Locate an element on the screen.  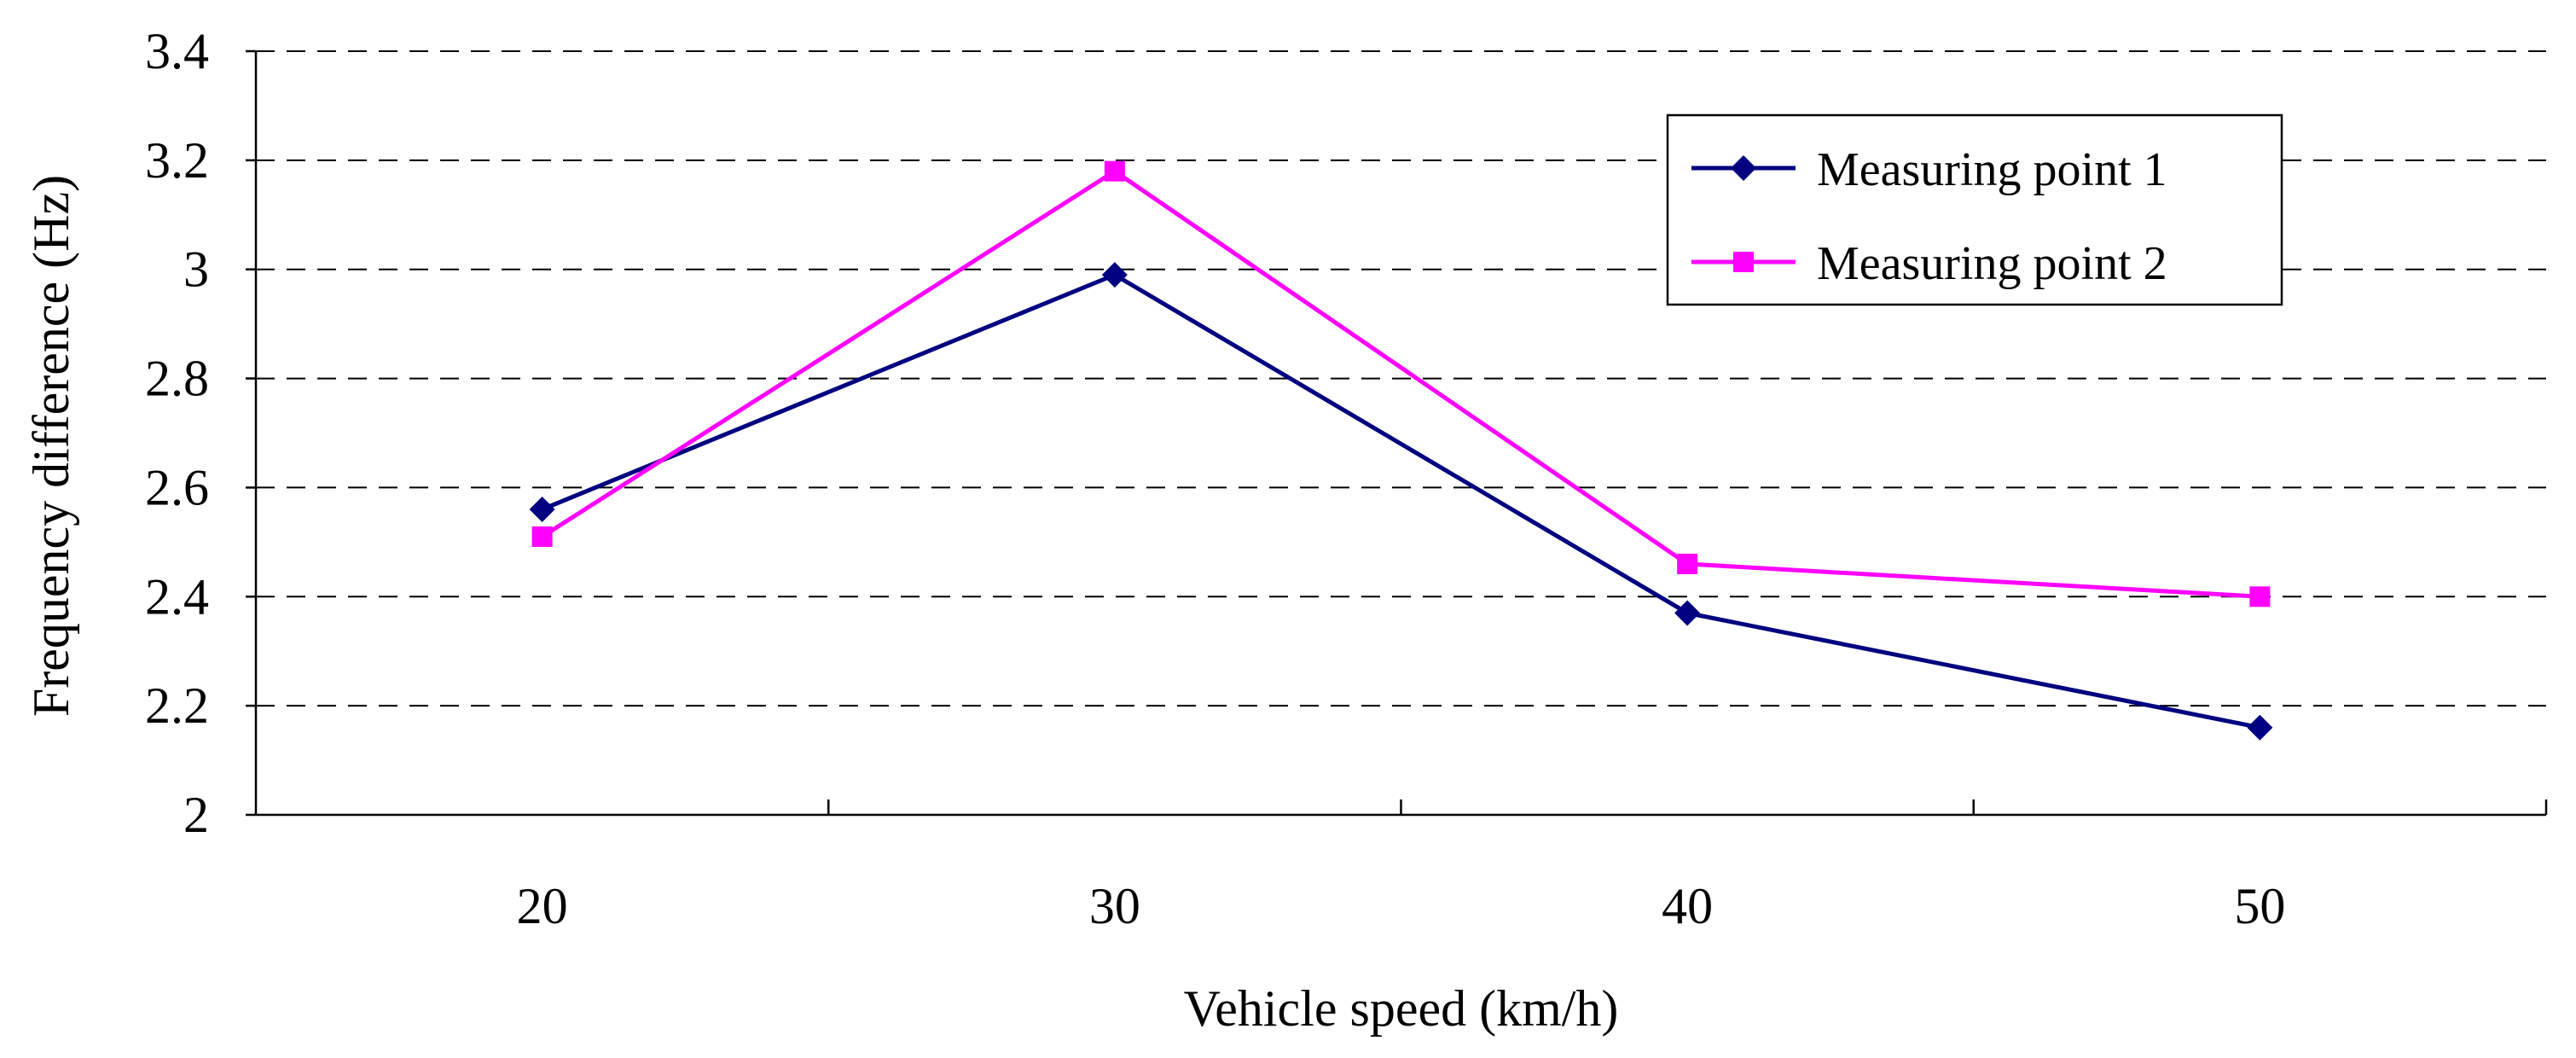
legend-item: Measuring point 2 is located at coordinates (1929, 264).